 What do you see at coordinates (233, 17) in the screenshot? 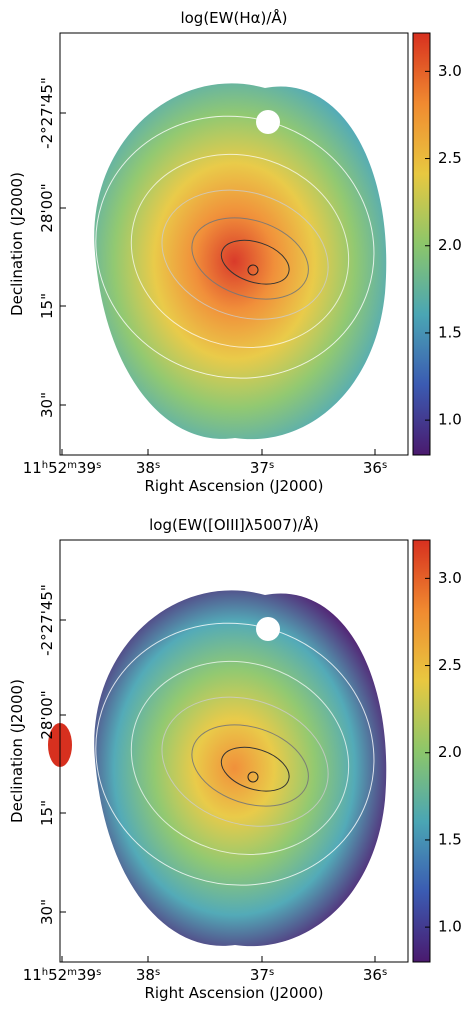
I see `title: log(EW(Hα)/Å)` at bounding box center [233, 17].